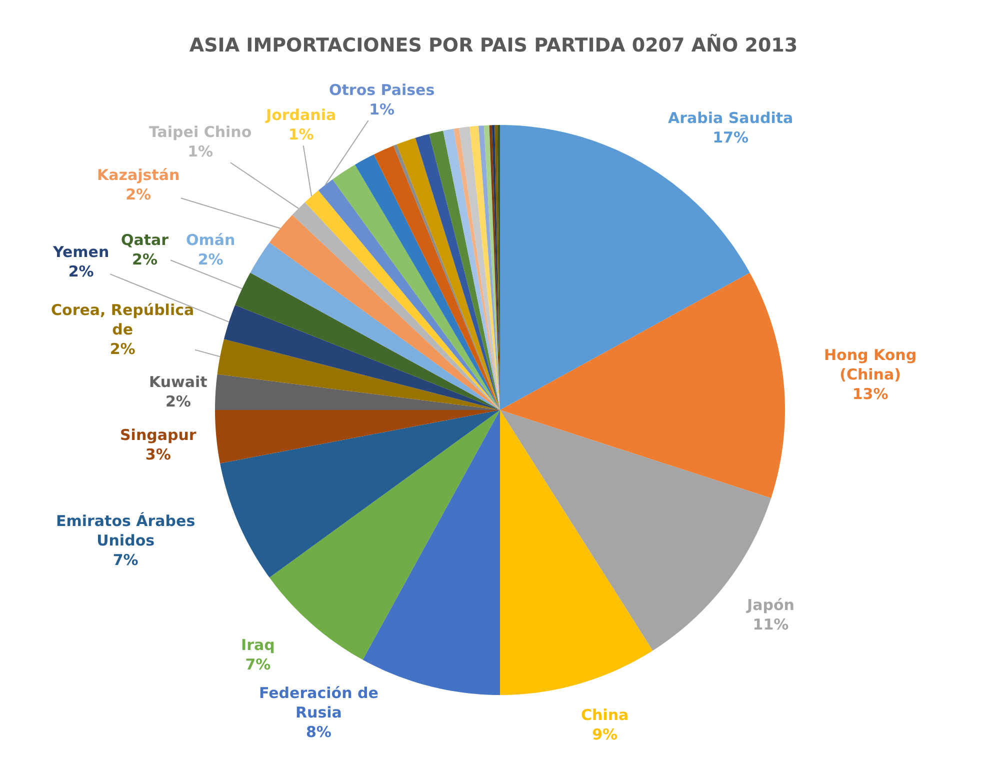  I want to click on slice-label: Yemen, so click(81, 252).